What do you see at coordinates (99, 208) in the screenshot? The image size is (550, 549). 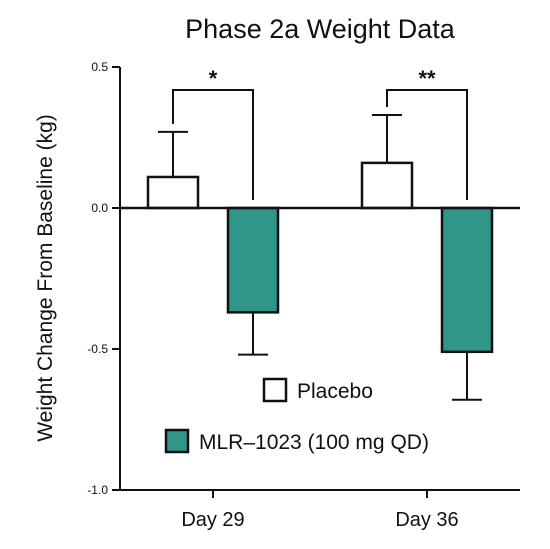 I see `y-tick-label: 0.0` at bounding box center [99, 208].